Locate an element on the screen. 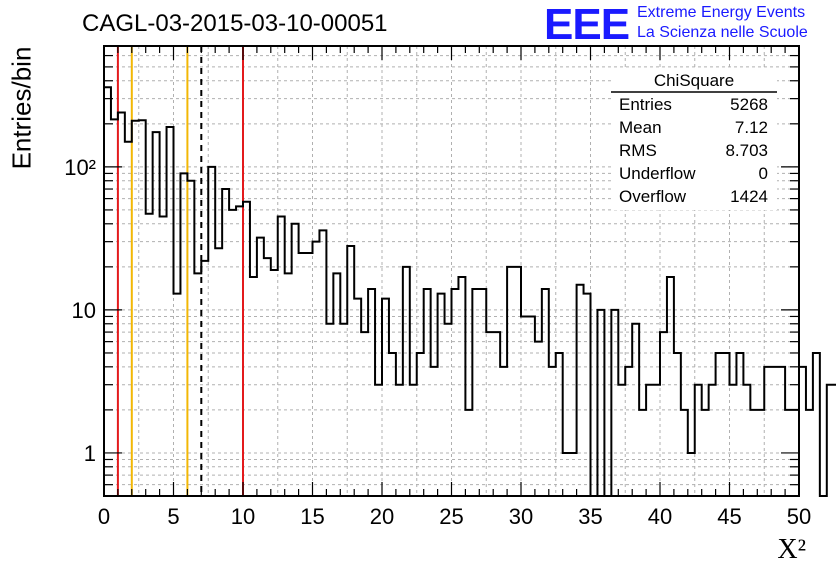 The width and height of the screenshot is (836, 572). x-tick-label: 5 is located at coordinates (173, 516).